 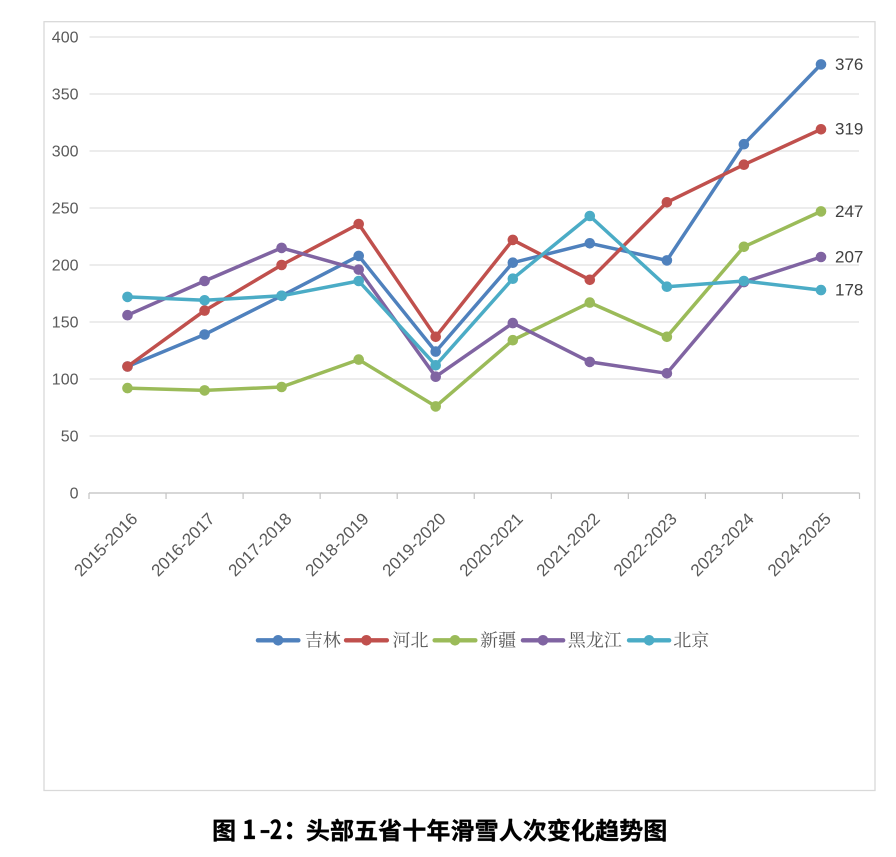 I want to click on svg-text: 50, so click(x=70, y=436).